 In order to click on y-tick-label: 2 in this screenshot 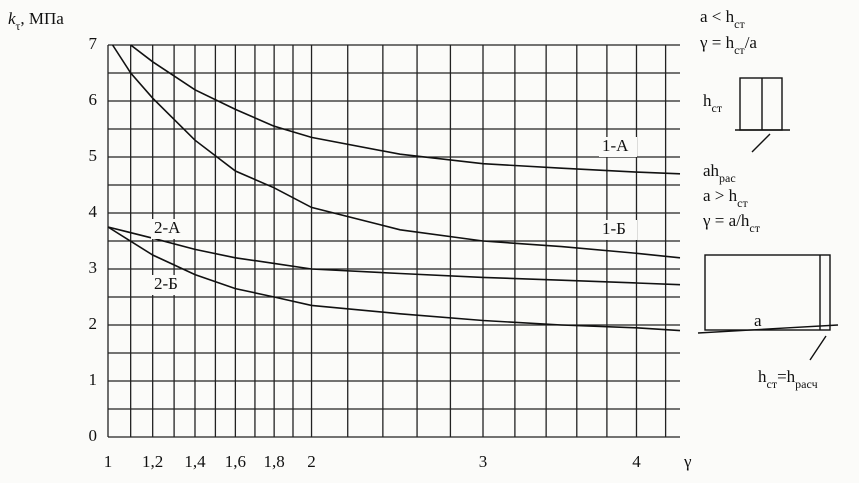, I will do `click(93, 323)`.